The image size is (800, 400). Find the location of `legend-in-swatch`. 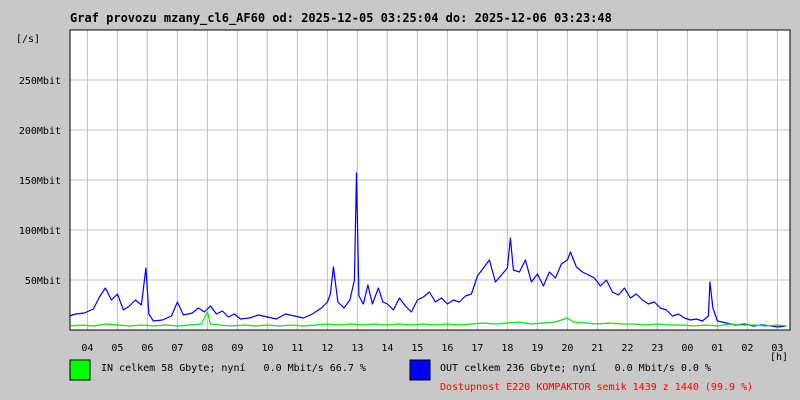

legend-in-swatch is located at coordinates (80, 370).